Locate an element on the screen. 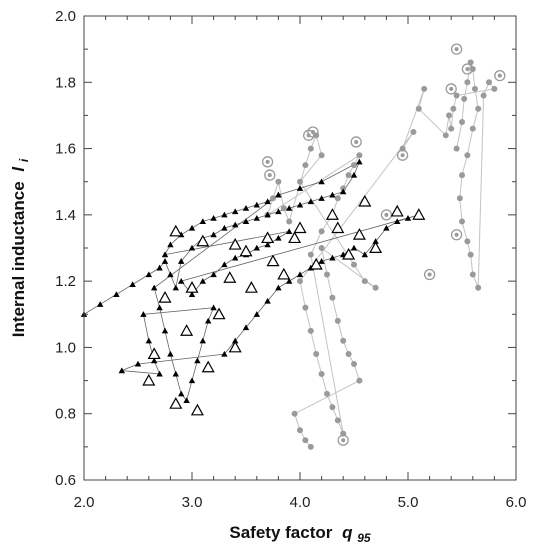  x-axis-title: Safety factor q 95 is located at coordinates (300, 534).